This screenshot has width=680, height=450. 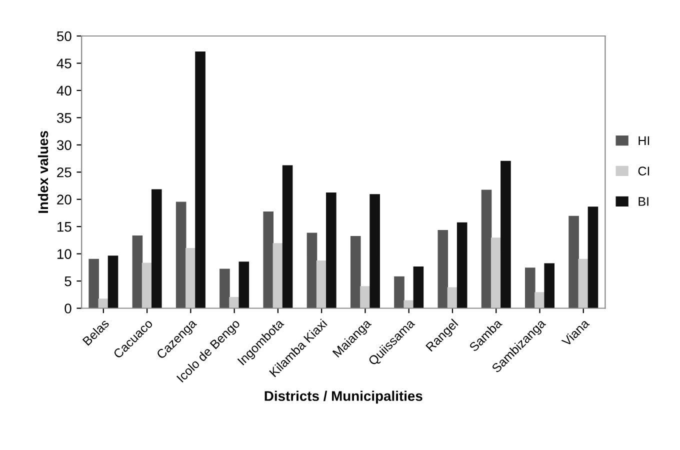 What do you see at coordinates (64, 145) in the screenshot?
I see `y-tick-label: 30` at bounding box center [64, 145].